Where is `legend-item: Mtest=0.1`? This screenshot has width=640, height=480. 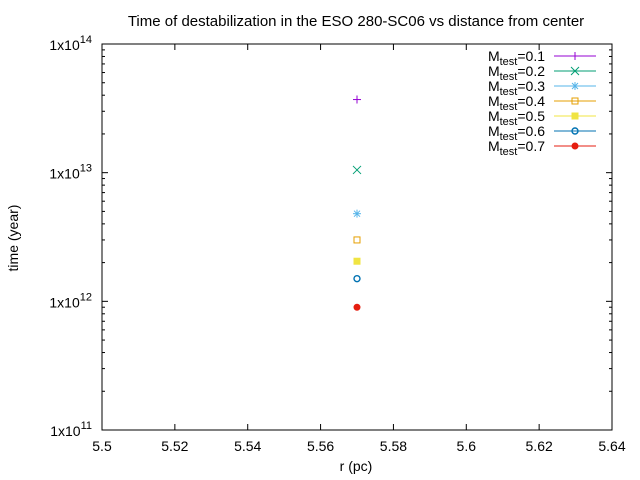
legend-item: Mtest=0.1 is located at coordinates (542, 58).